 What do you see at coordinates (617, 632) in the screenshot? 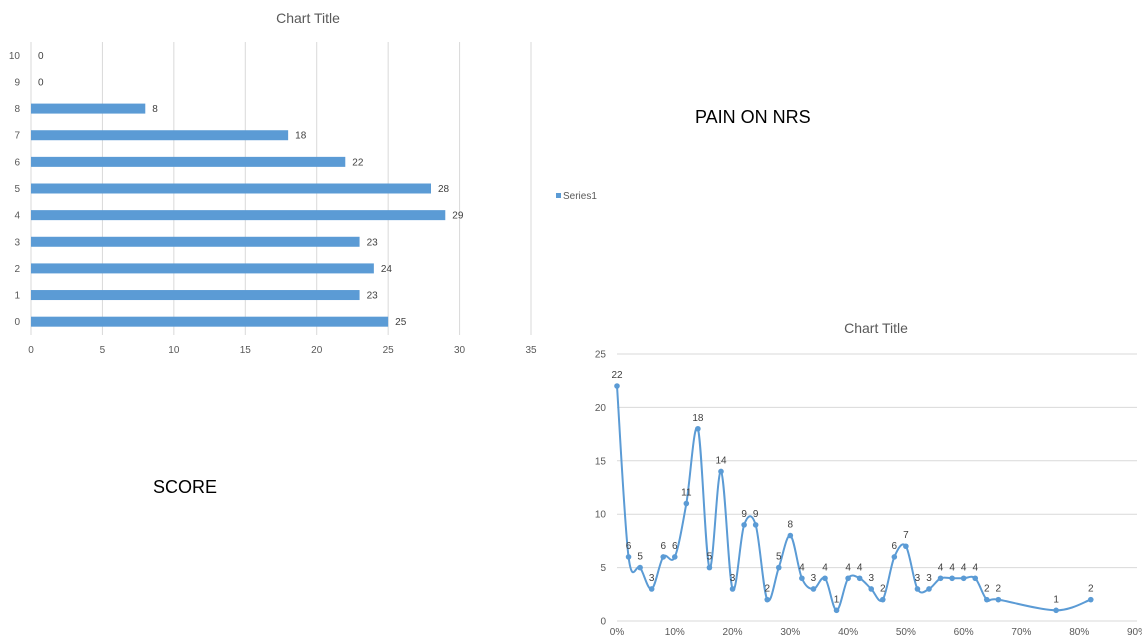
I see `line-x-tick-label: 0%` at bounding box center [617, 632].